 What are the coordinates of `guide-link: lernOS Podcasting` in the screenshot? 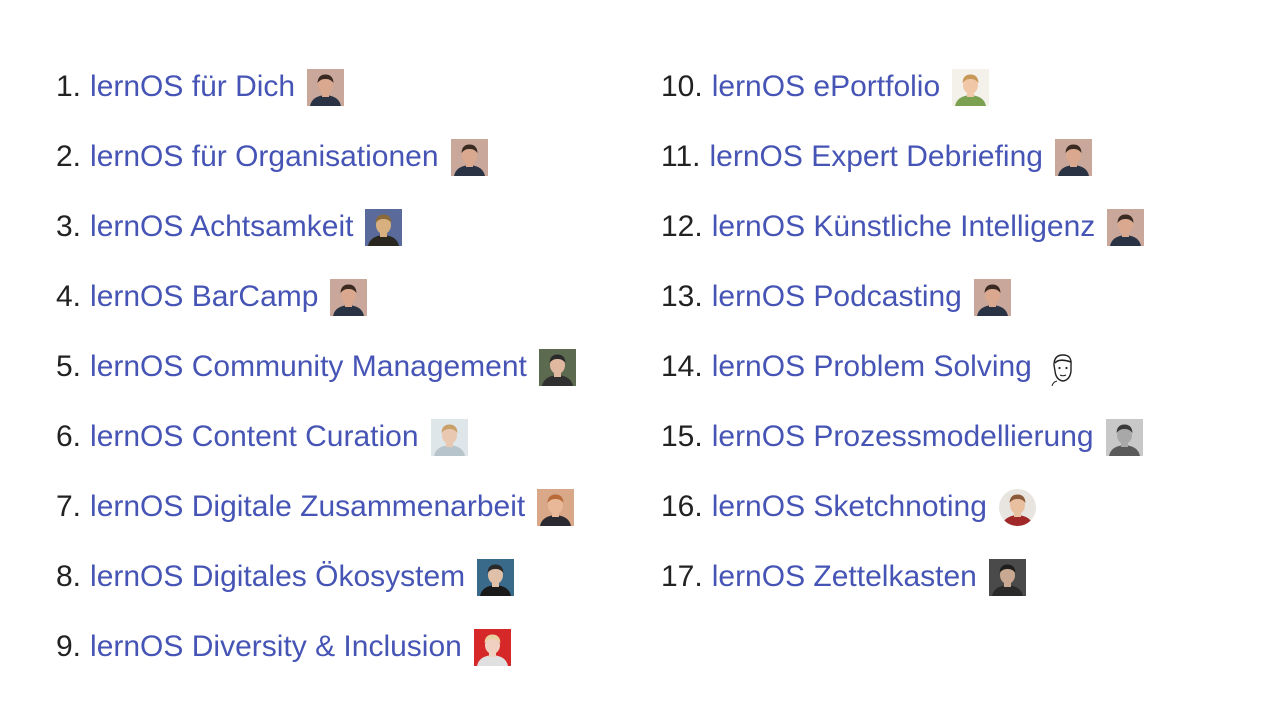 It's located at (836, 296).